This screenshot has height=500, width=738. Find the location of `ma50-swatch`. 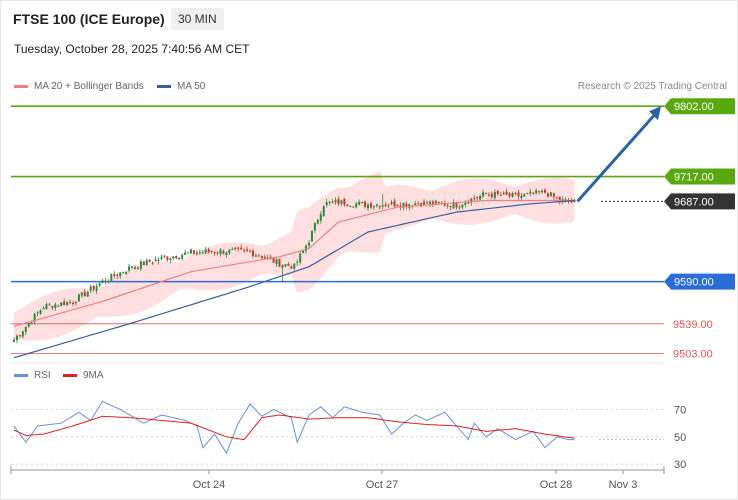

ma50-swatch is located at coordinates (164, 86).